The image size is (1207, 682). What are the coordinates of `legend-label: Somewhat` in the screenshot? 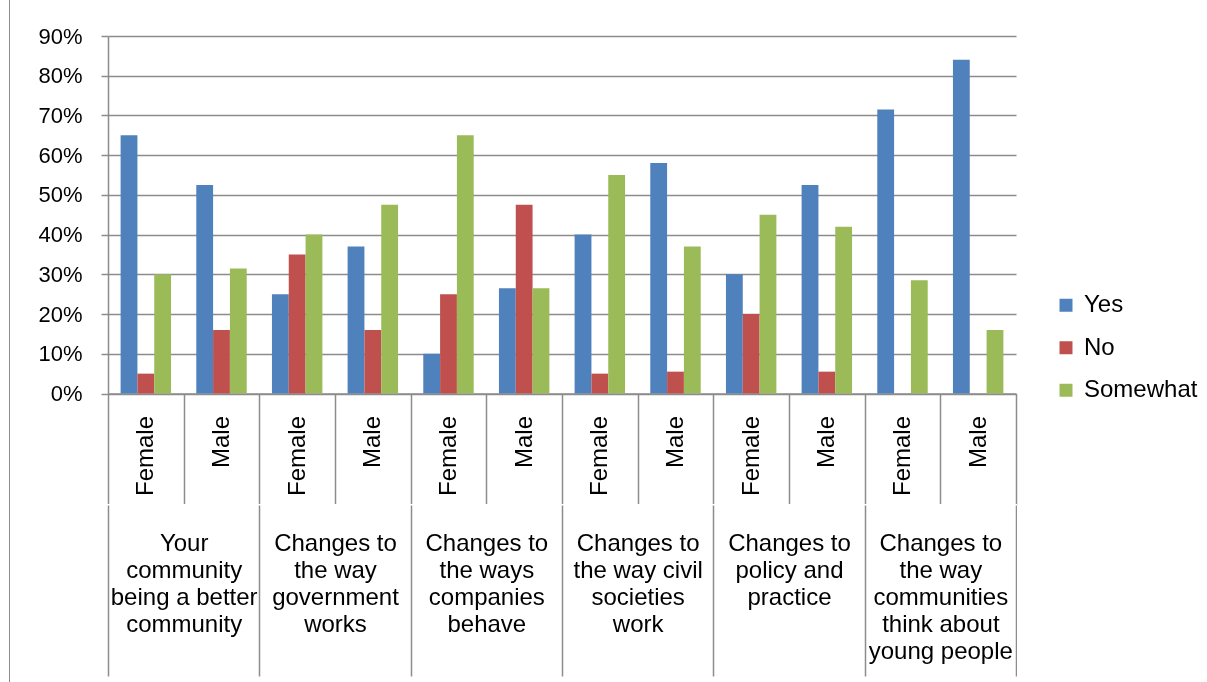 It's located at (1141, 389).